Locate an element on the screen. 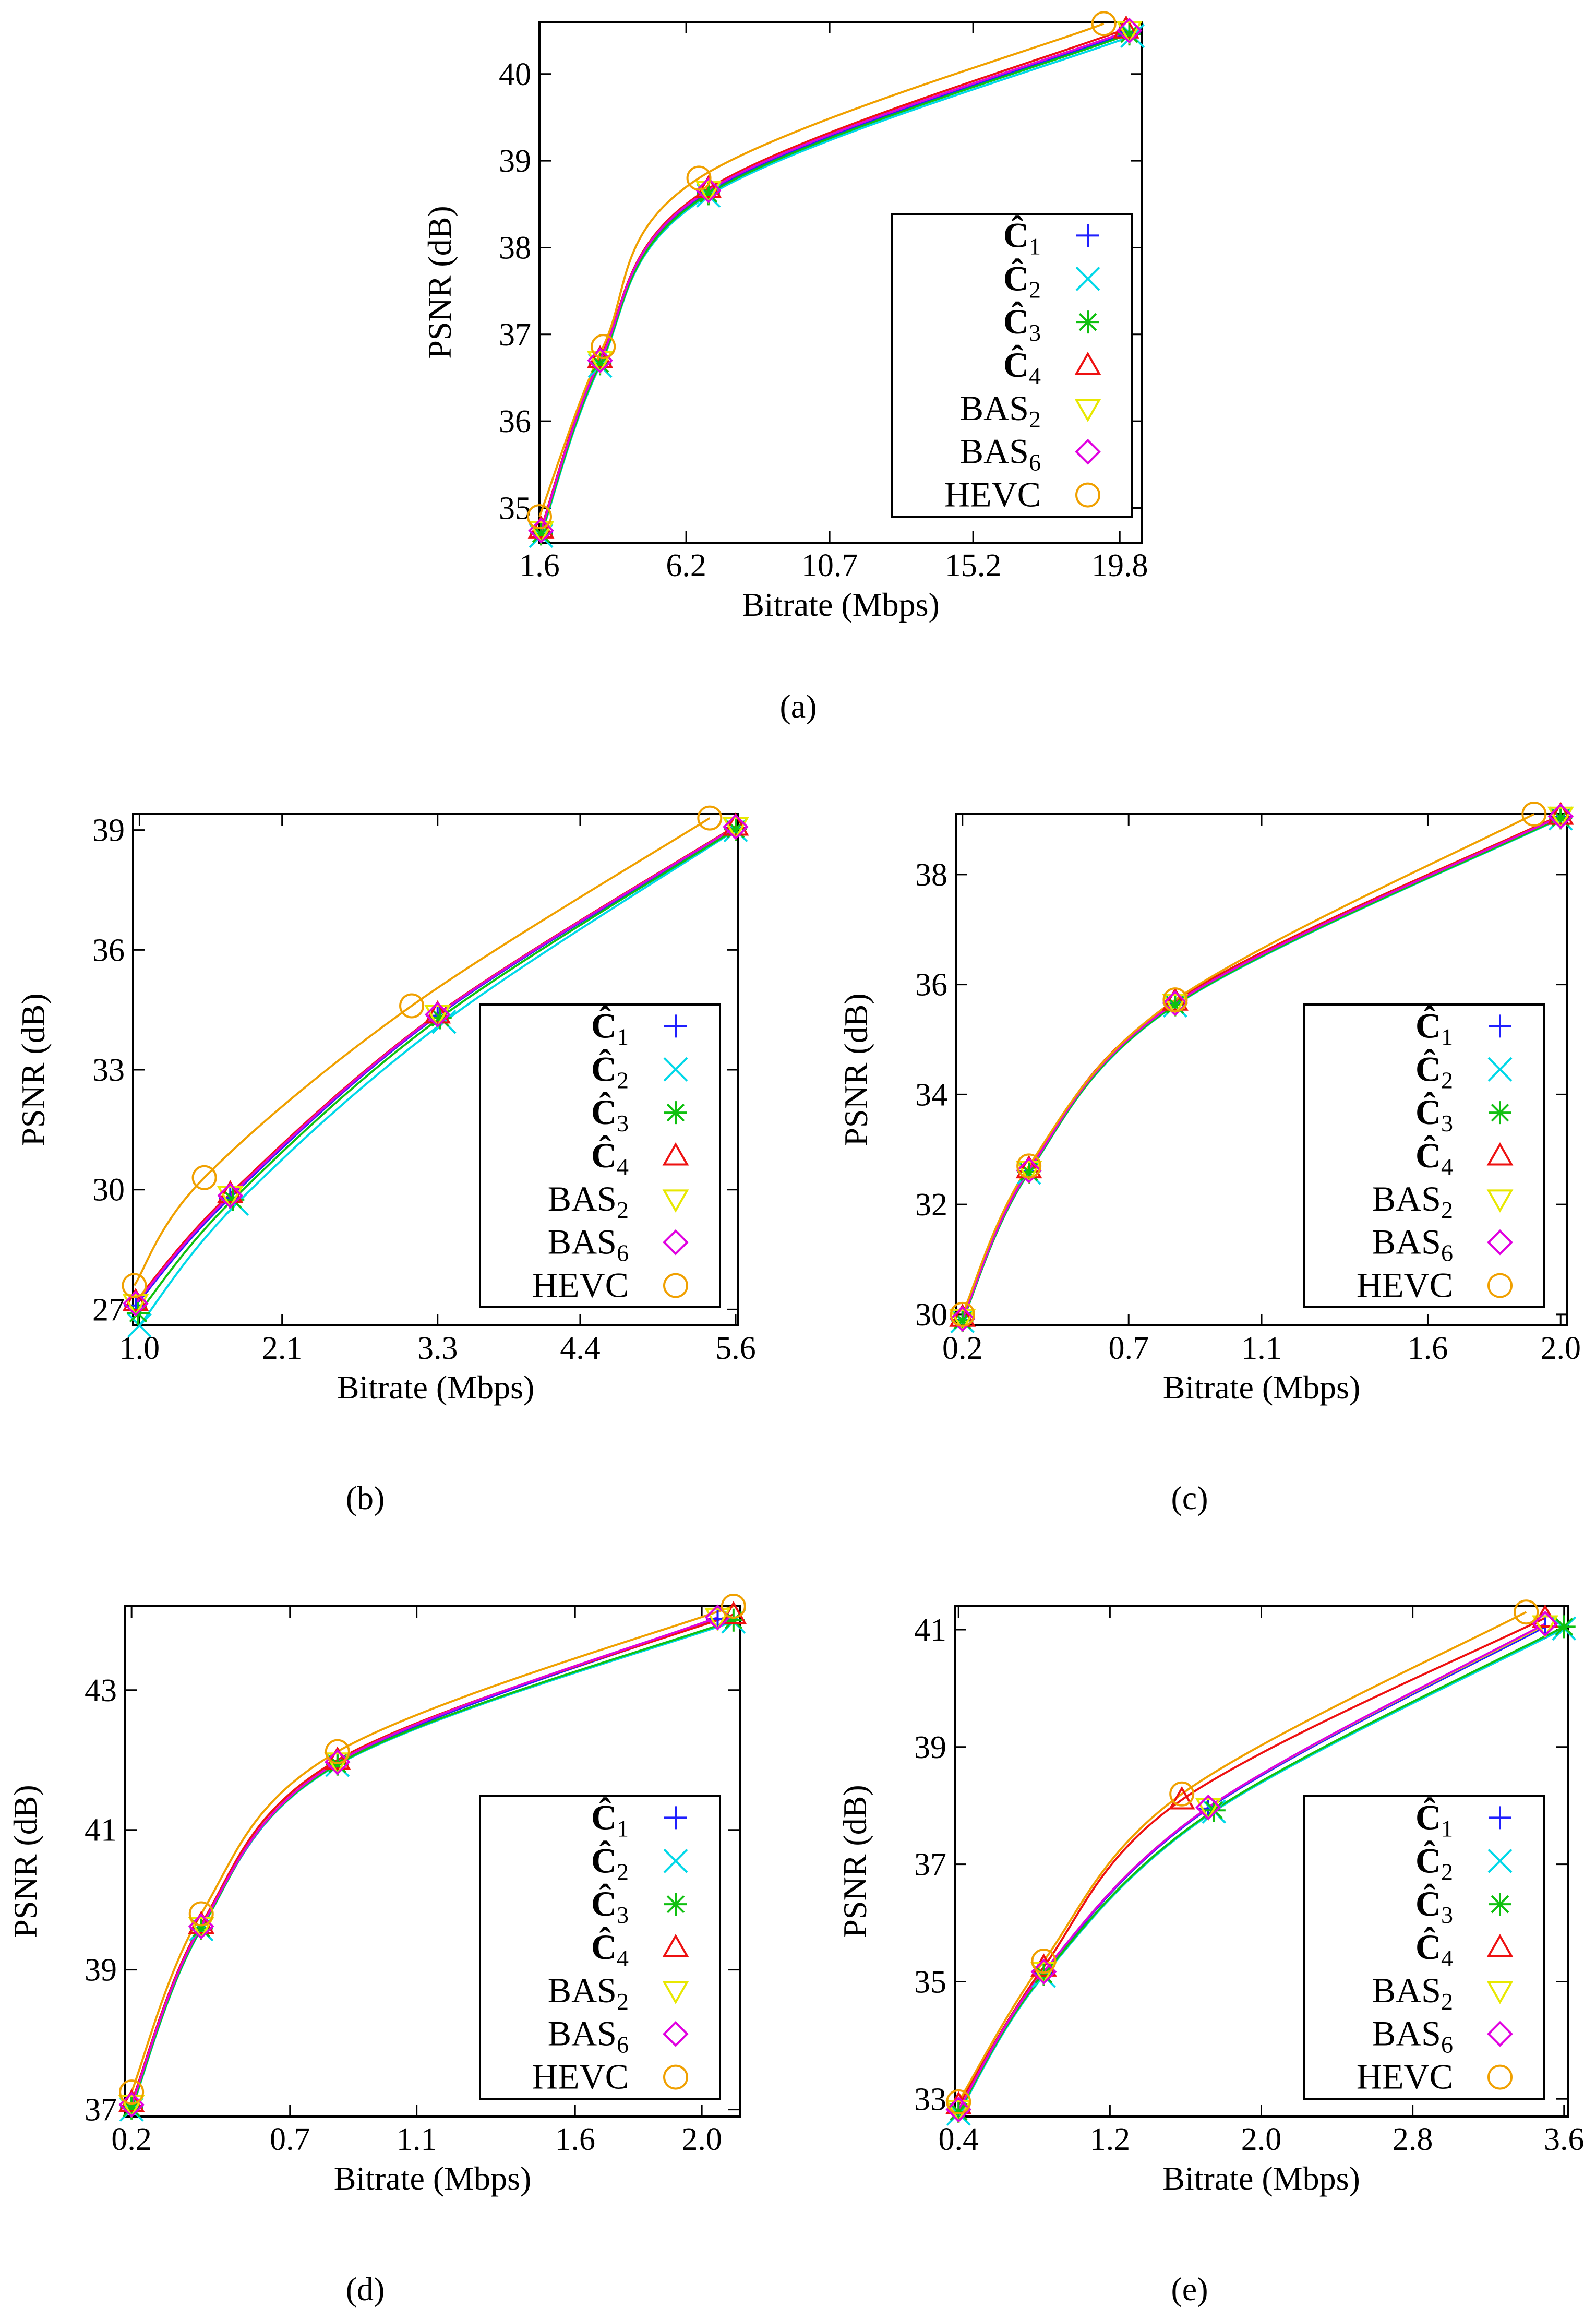  y-tick-label: 27 is located at coordinates (108, 1310).